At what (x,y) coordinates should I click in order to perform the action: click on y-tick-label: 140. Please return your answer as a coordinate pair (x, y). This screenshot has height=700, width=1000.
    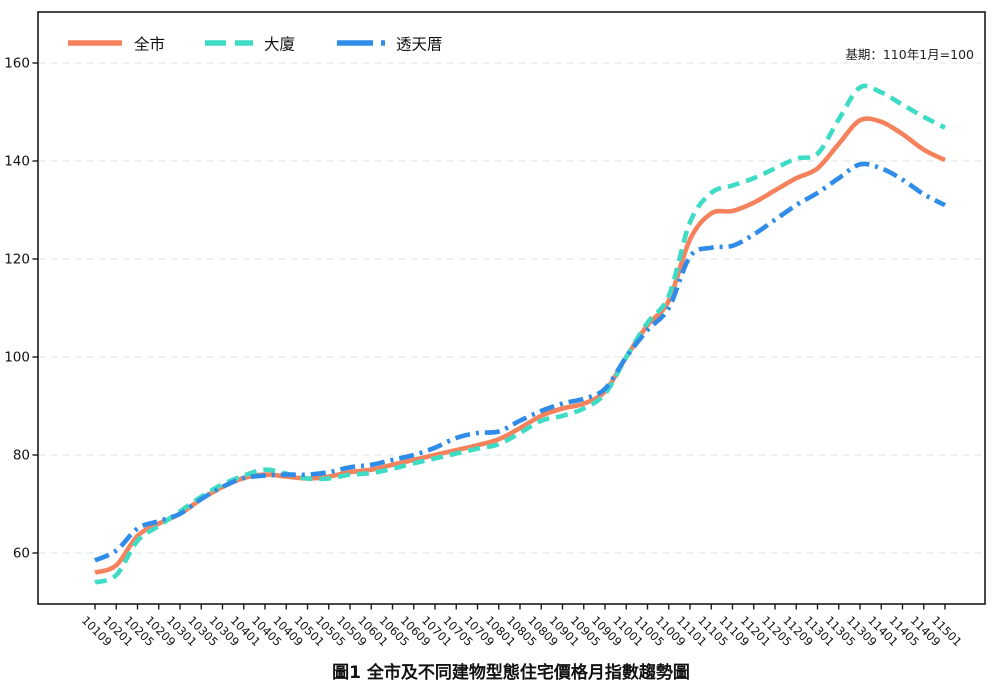
    Looking at the image, I should click on (17, 162).